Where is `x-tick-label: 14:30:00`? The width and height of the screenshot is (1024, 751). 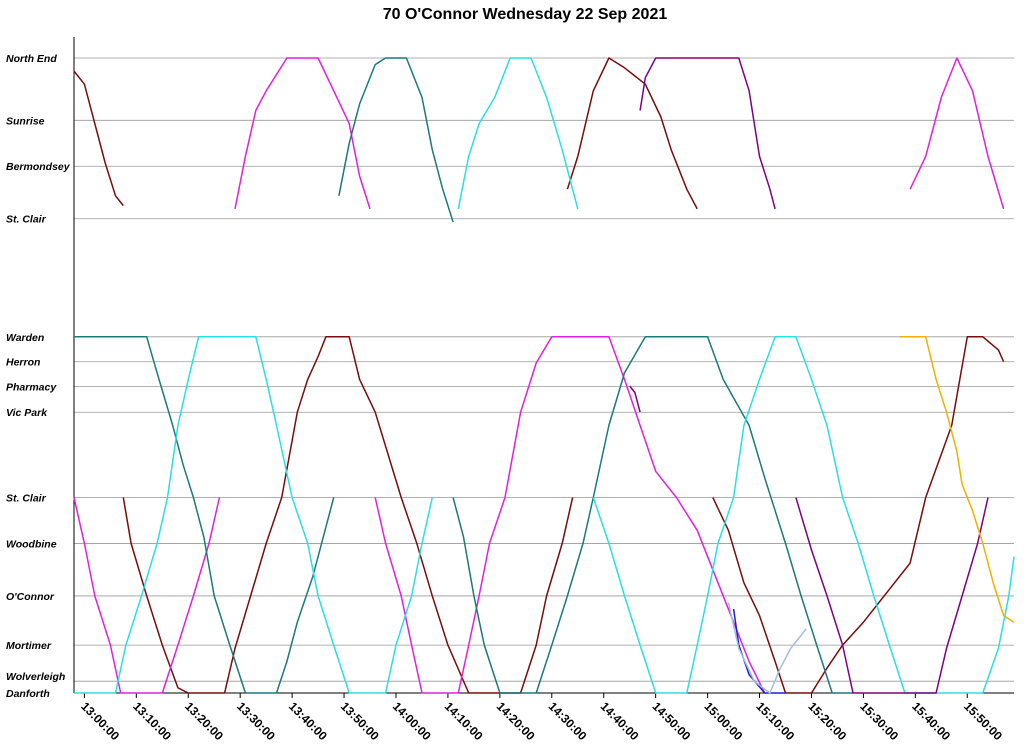
x-tick-label: 14:30:00 is located at coordinates (568, 721).